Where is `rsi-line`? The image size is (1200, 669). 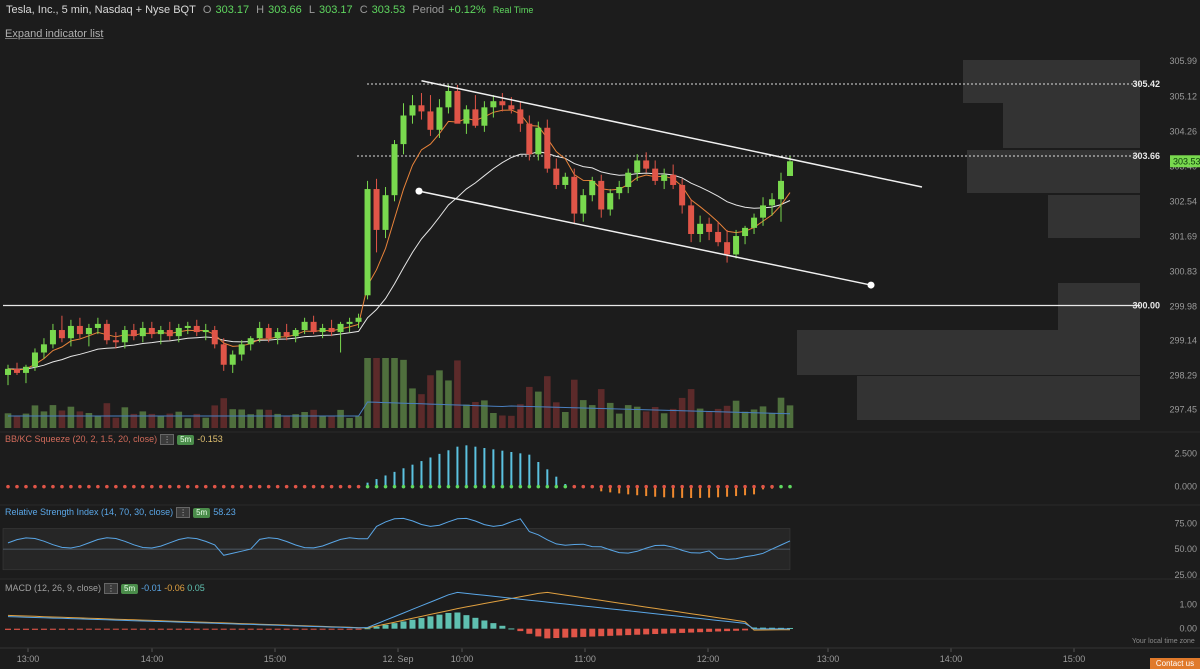
rsi-line is located at coordinates (399, 538).